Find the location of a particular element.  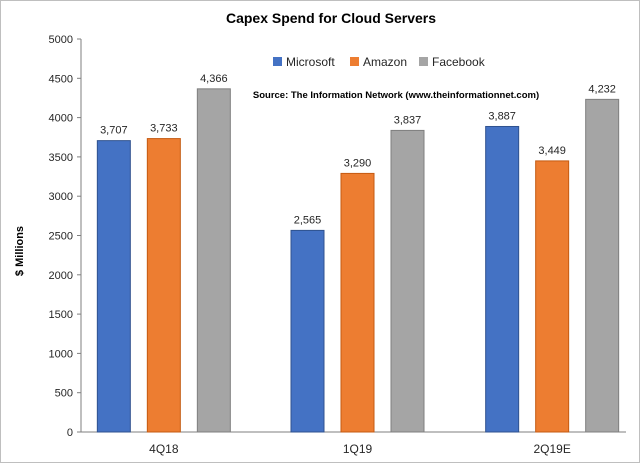

y-axis: 0 500 1000 1500 2000 2500 3000 3500 4000 4500 5000 is located at coordinates (65, 236).